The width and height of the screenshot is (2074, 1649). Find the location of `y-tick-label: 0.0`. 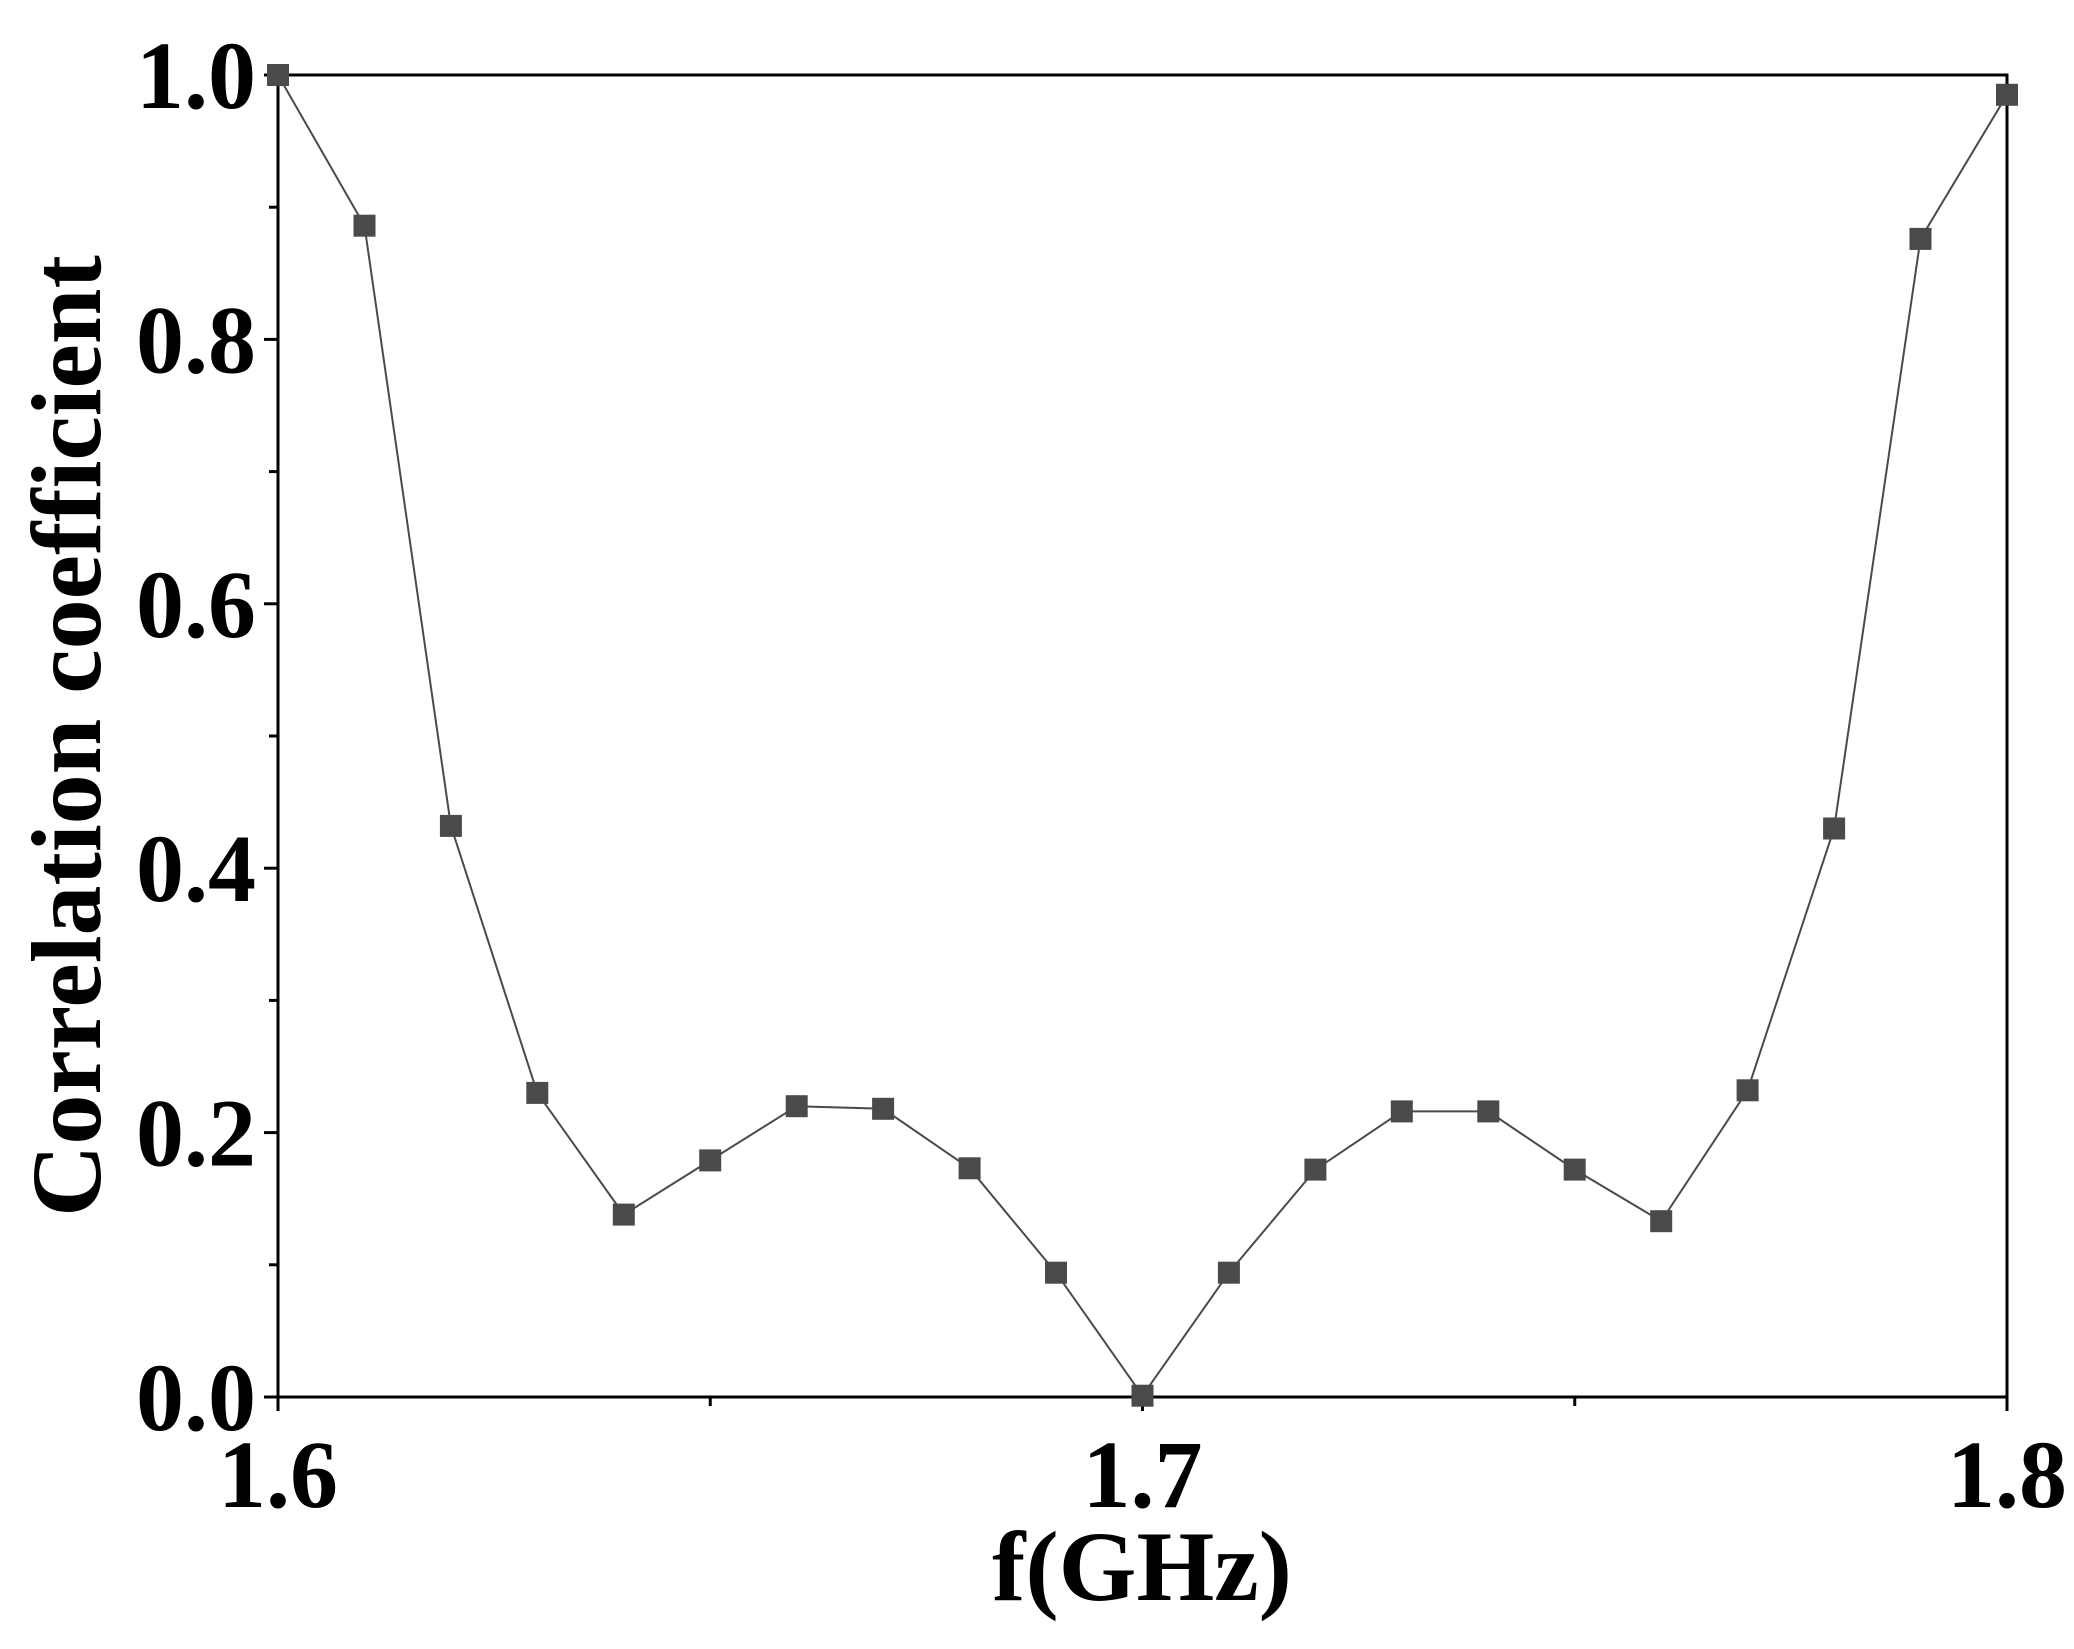

y-tick-label: 0.0 is located at coordinates (196, 1397).